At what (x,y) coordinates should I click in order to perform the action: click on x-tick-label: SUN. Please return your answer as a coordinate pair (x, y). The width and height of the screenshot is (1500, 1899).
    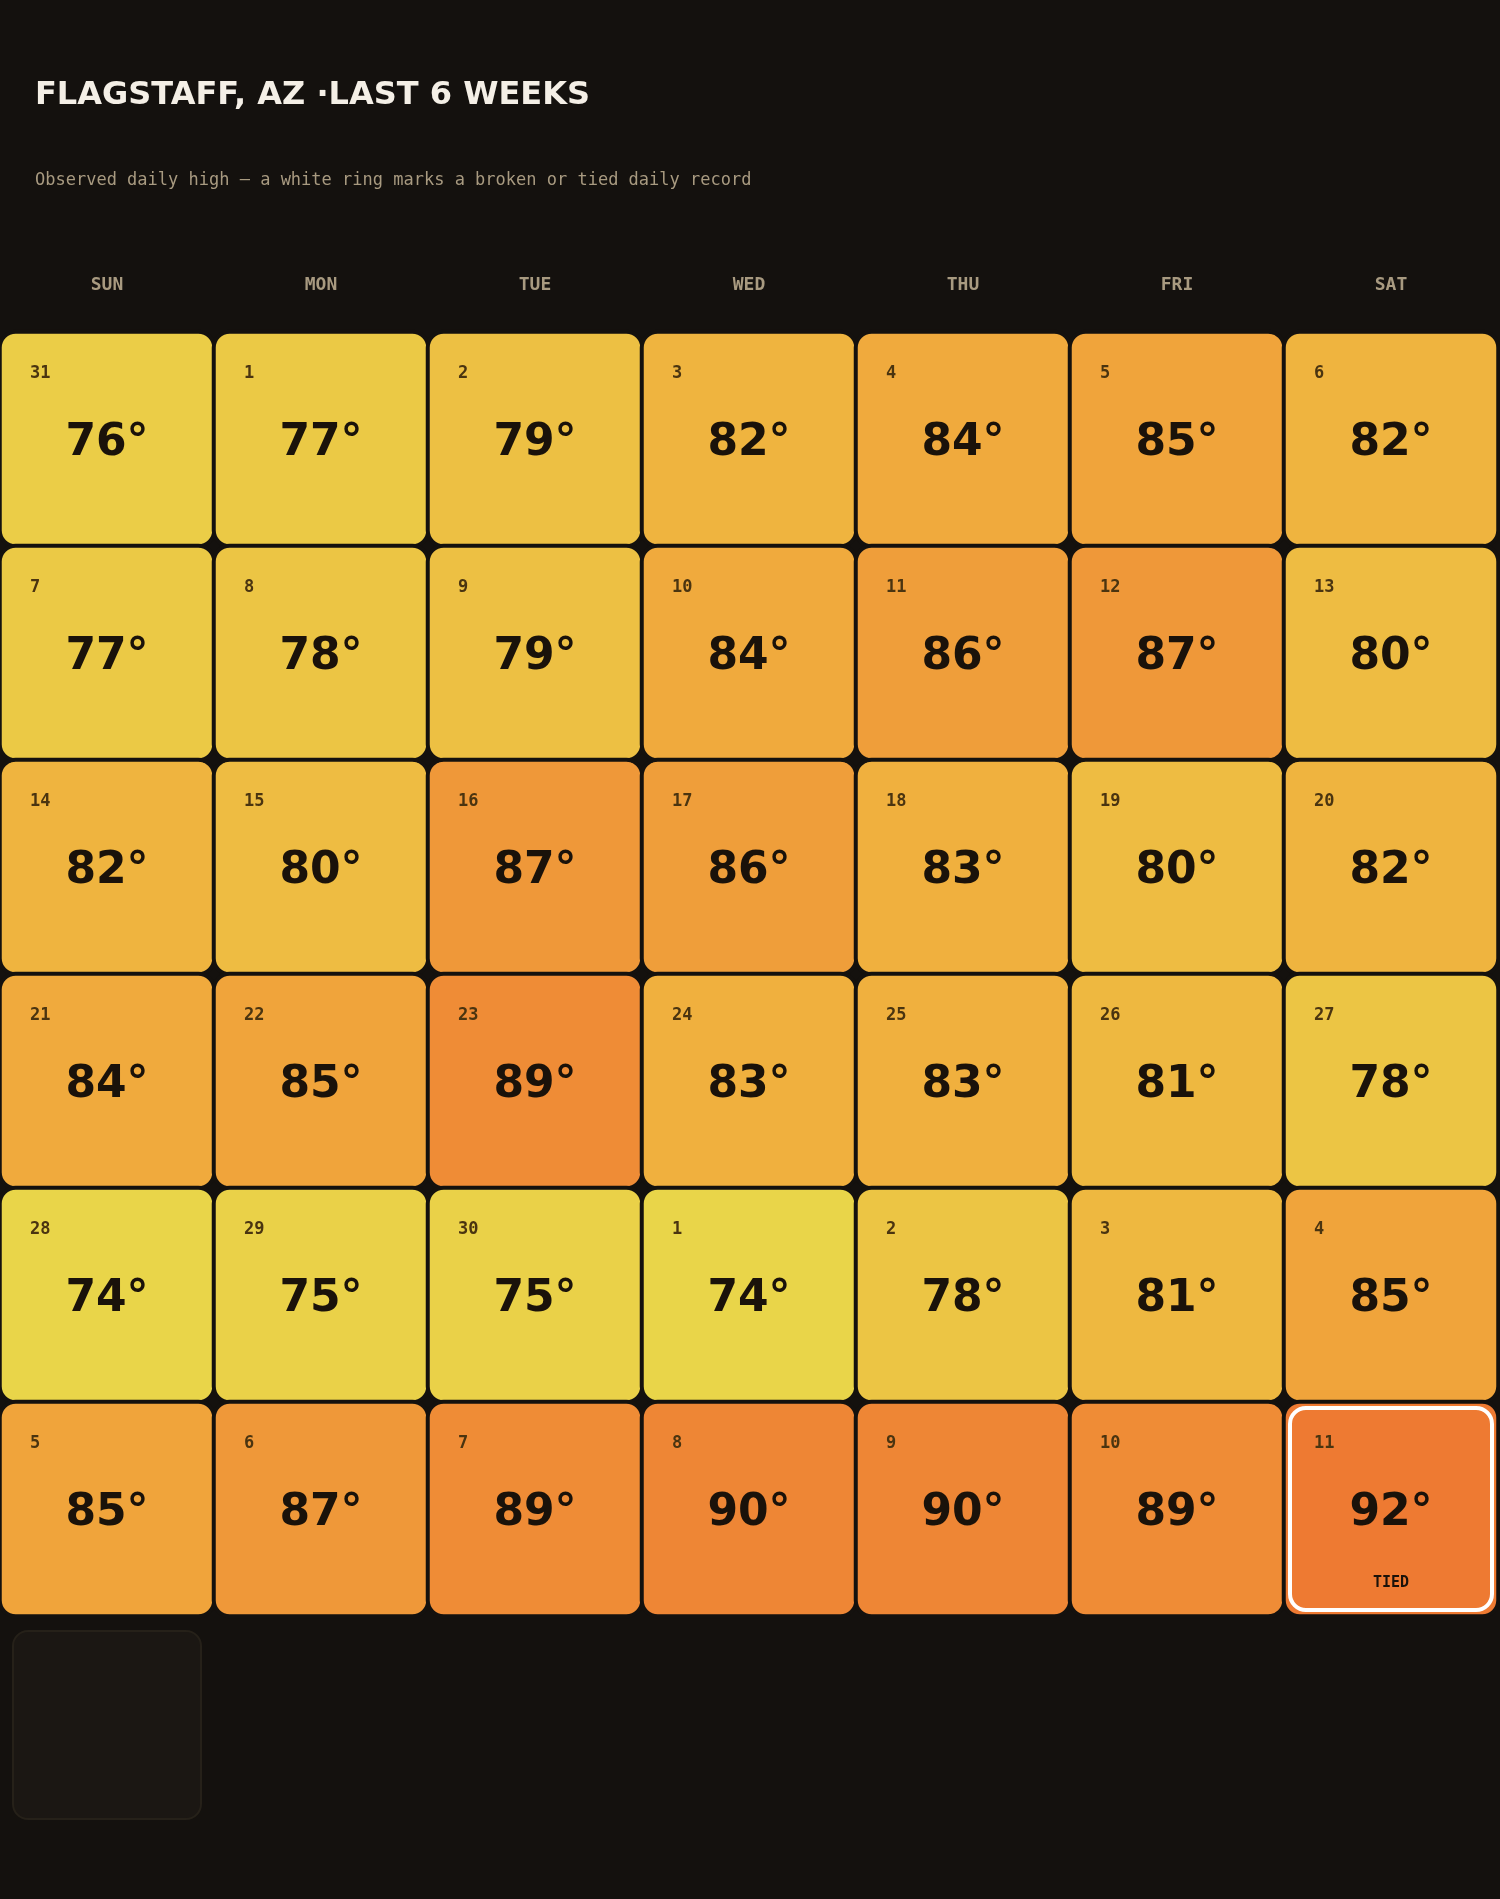
    Looking at the image, I should click on (107, 283).